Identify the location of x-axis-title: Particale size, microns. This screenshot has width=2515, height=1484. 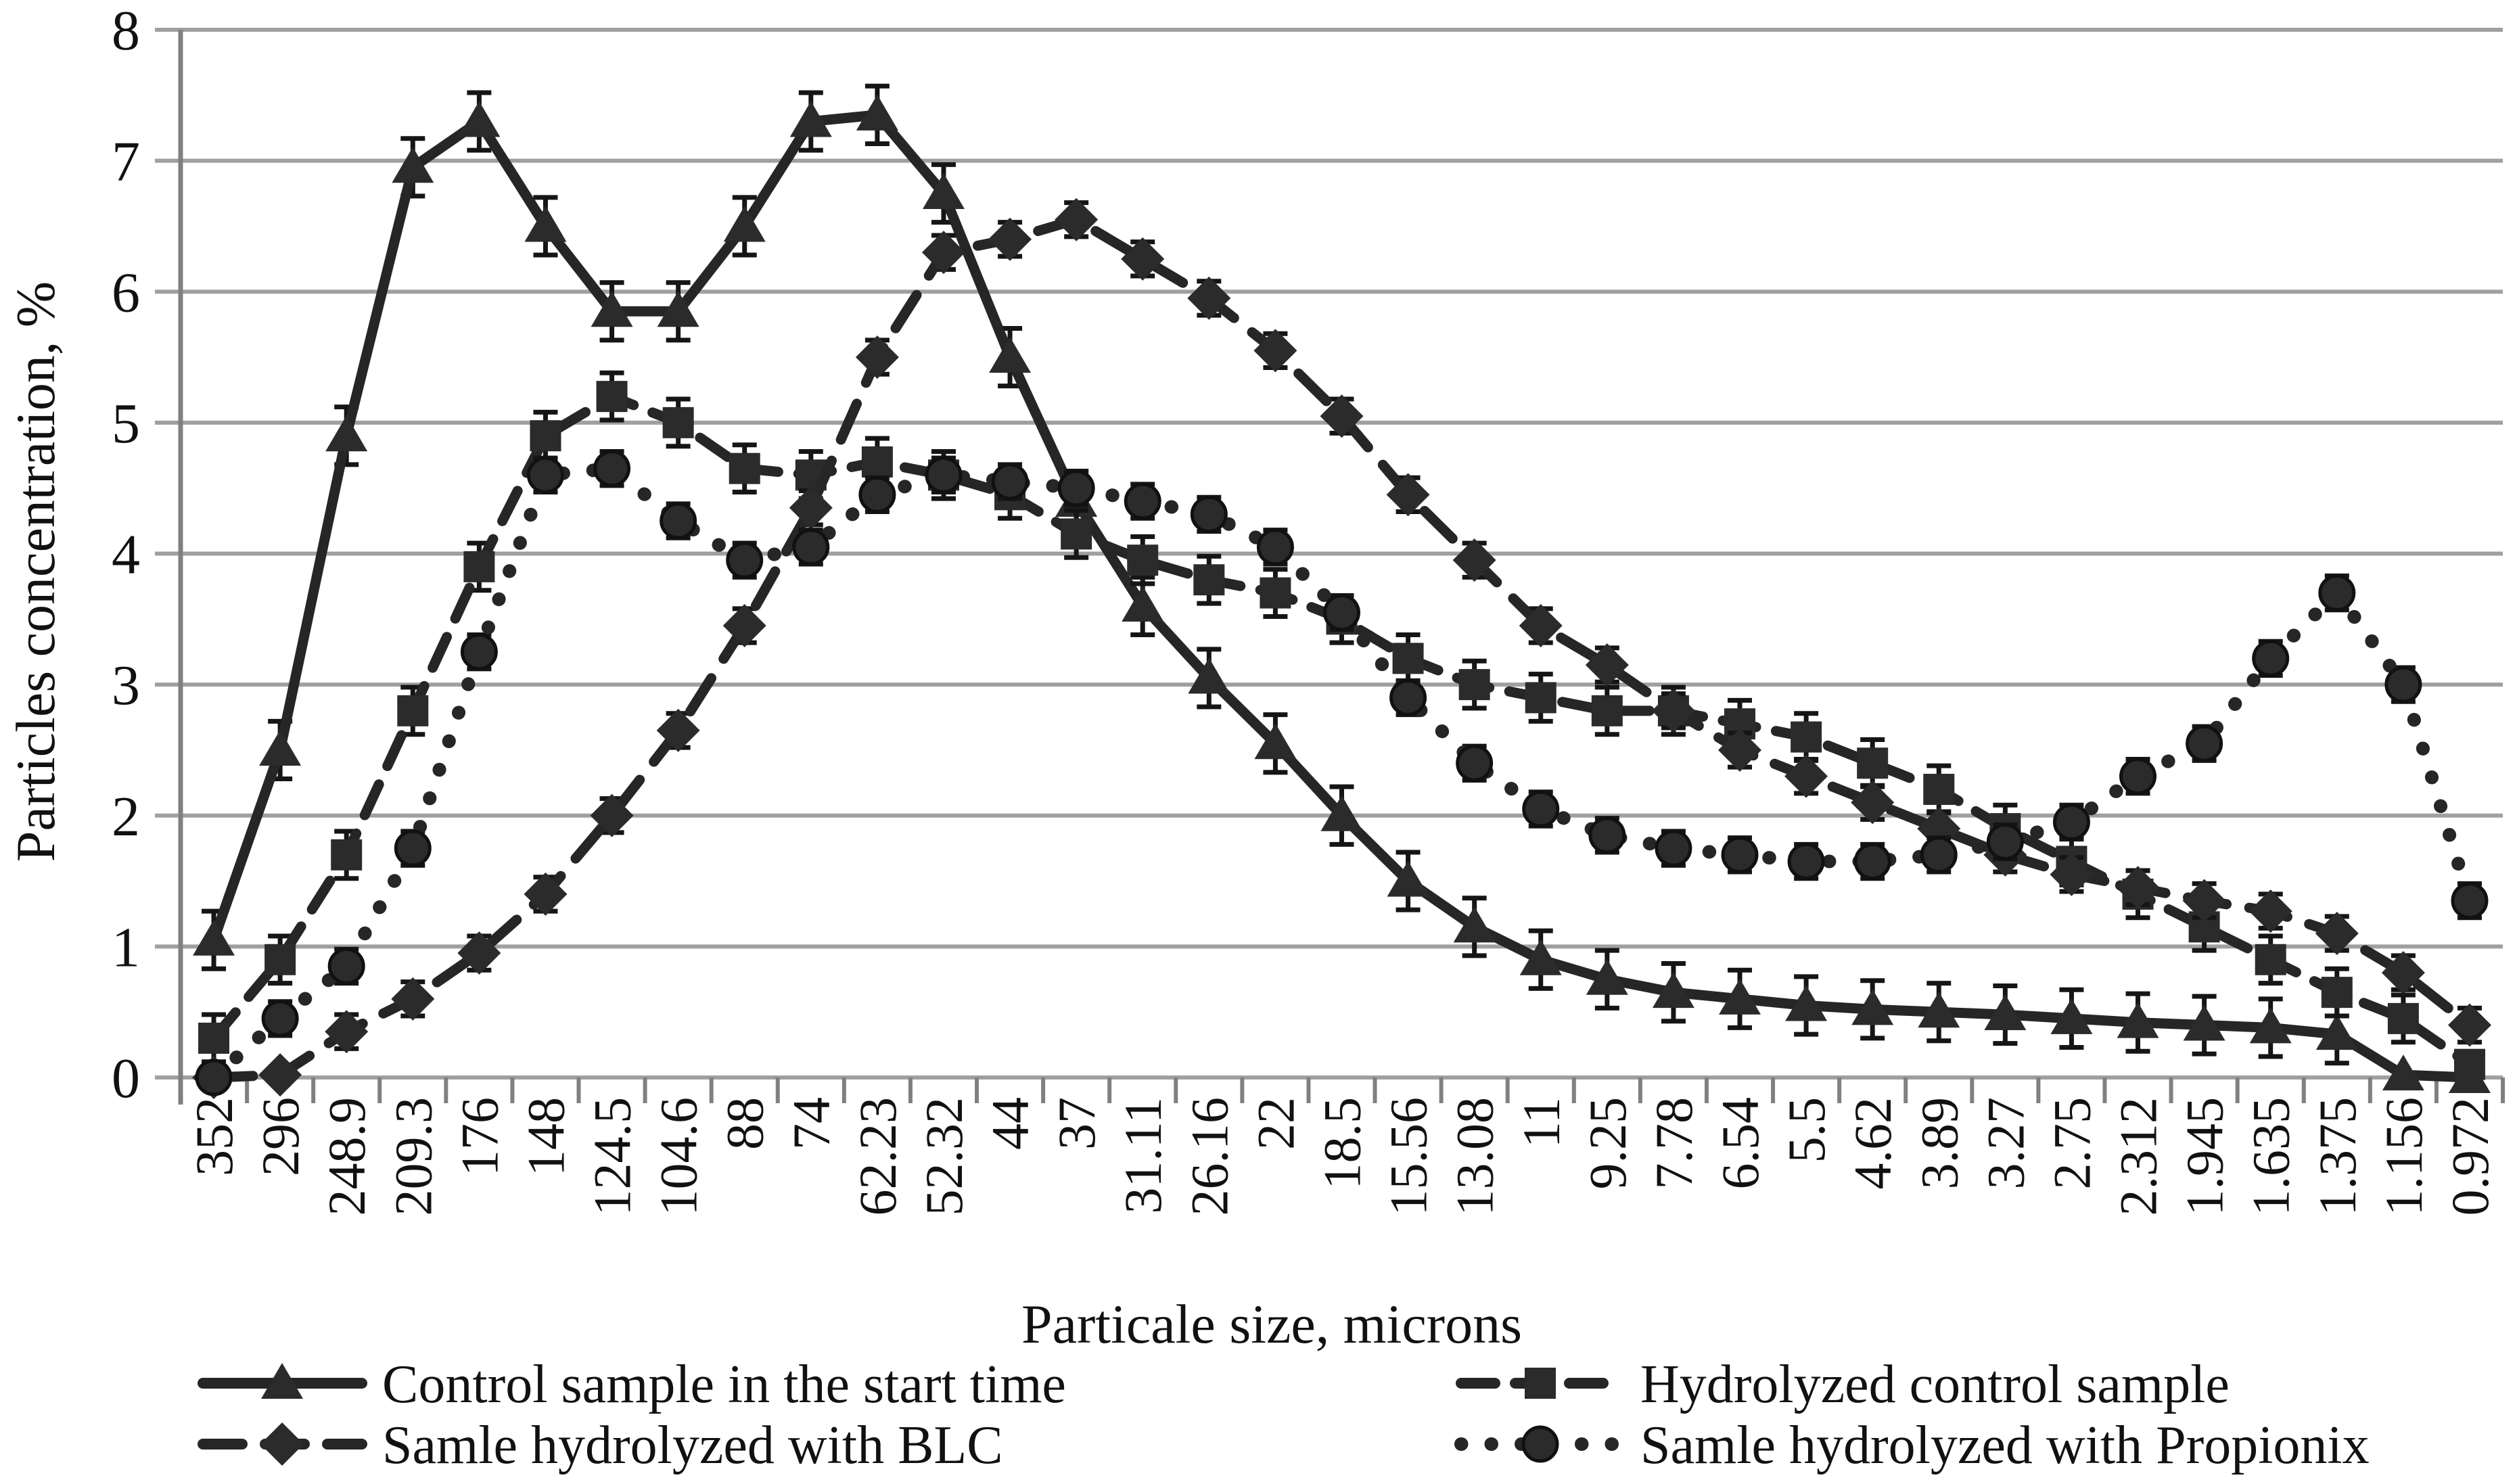
(1271, 1324).